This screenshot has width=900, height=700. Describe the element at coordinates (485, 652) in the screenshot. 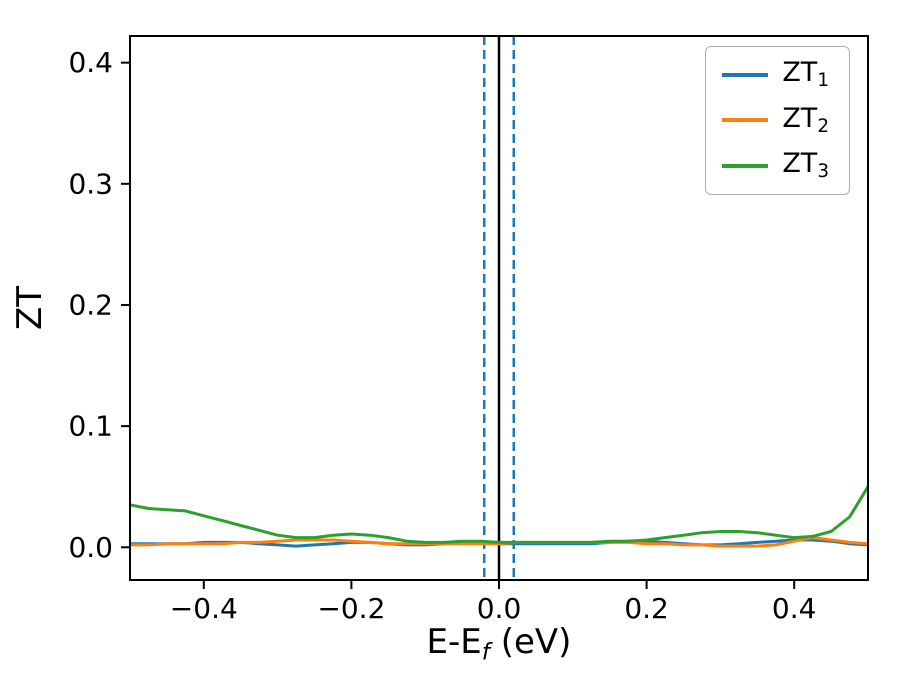

I see `x-axis-label-subscript: f` at that location.